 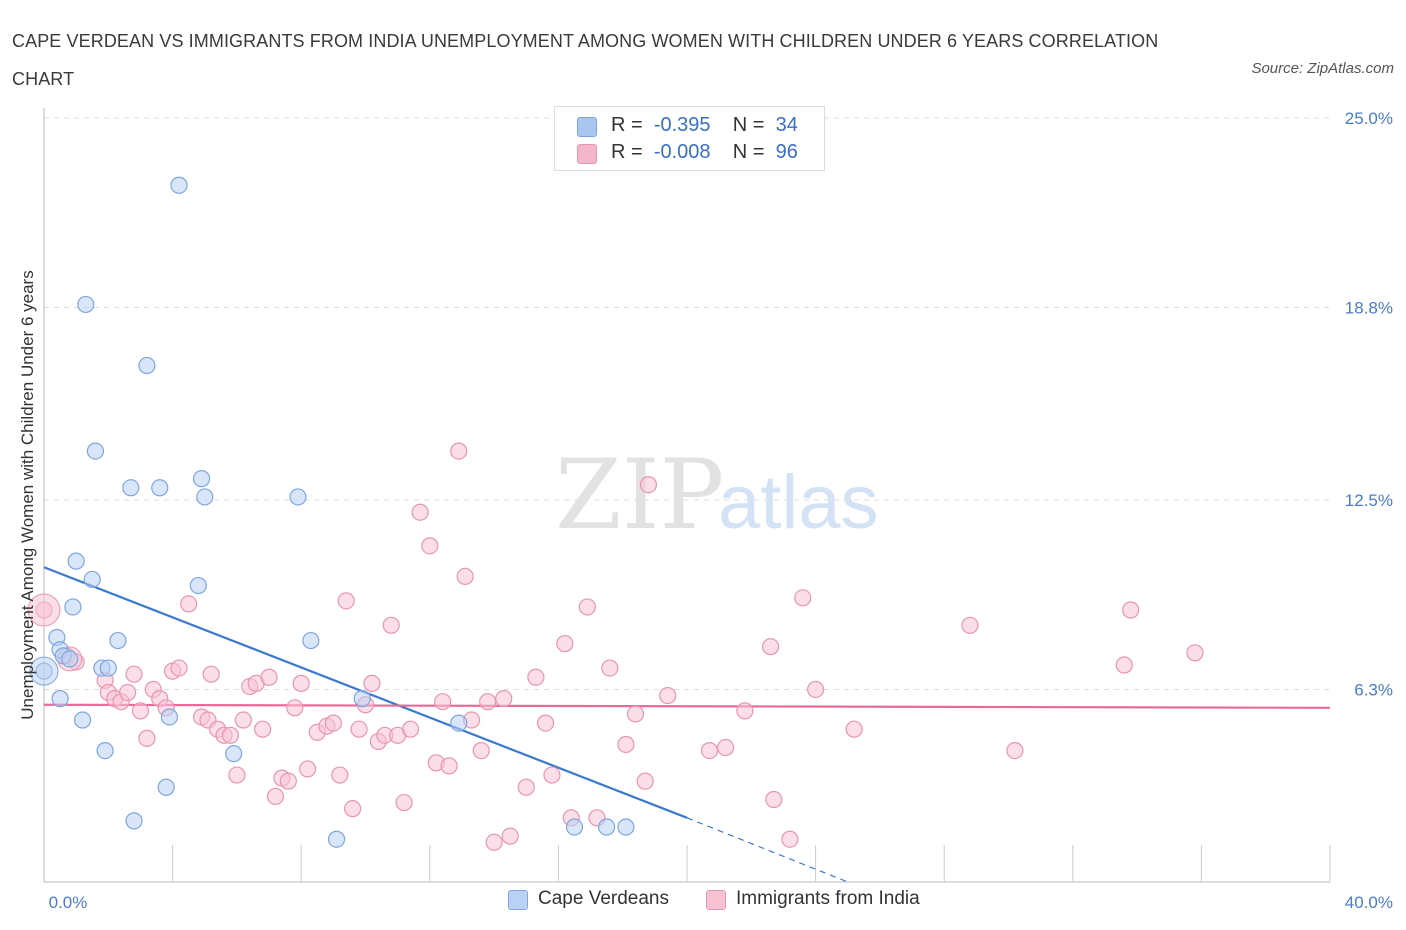 I want to click on chart-source: Source: ZipAtlas.com, so click(x=1322, y=68).